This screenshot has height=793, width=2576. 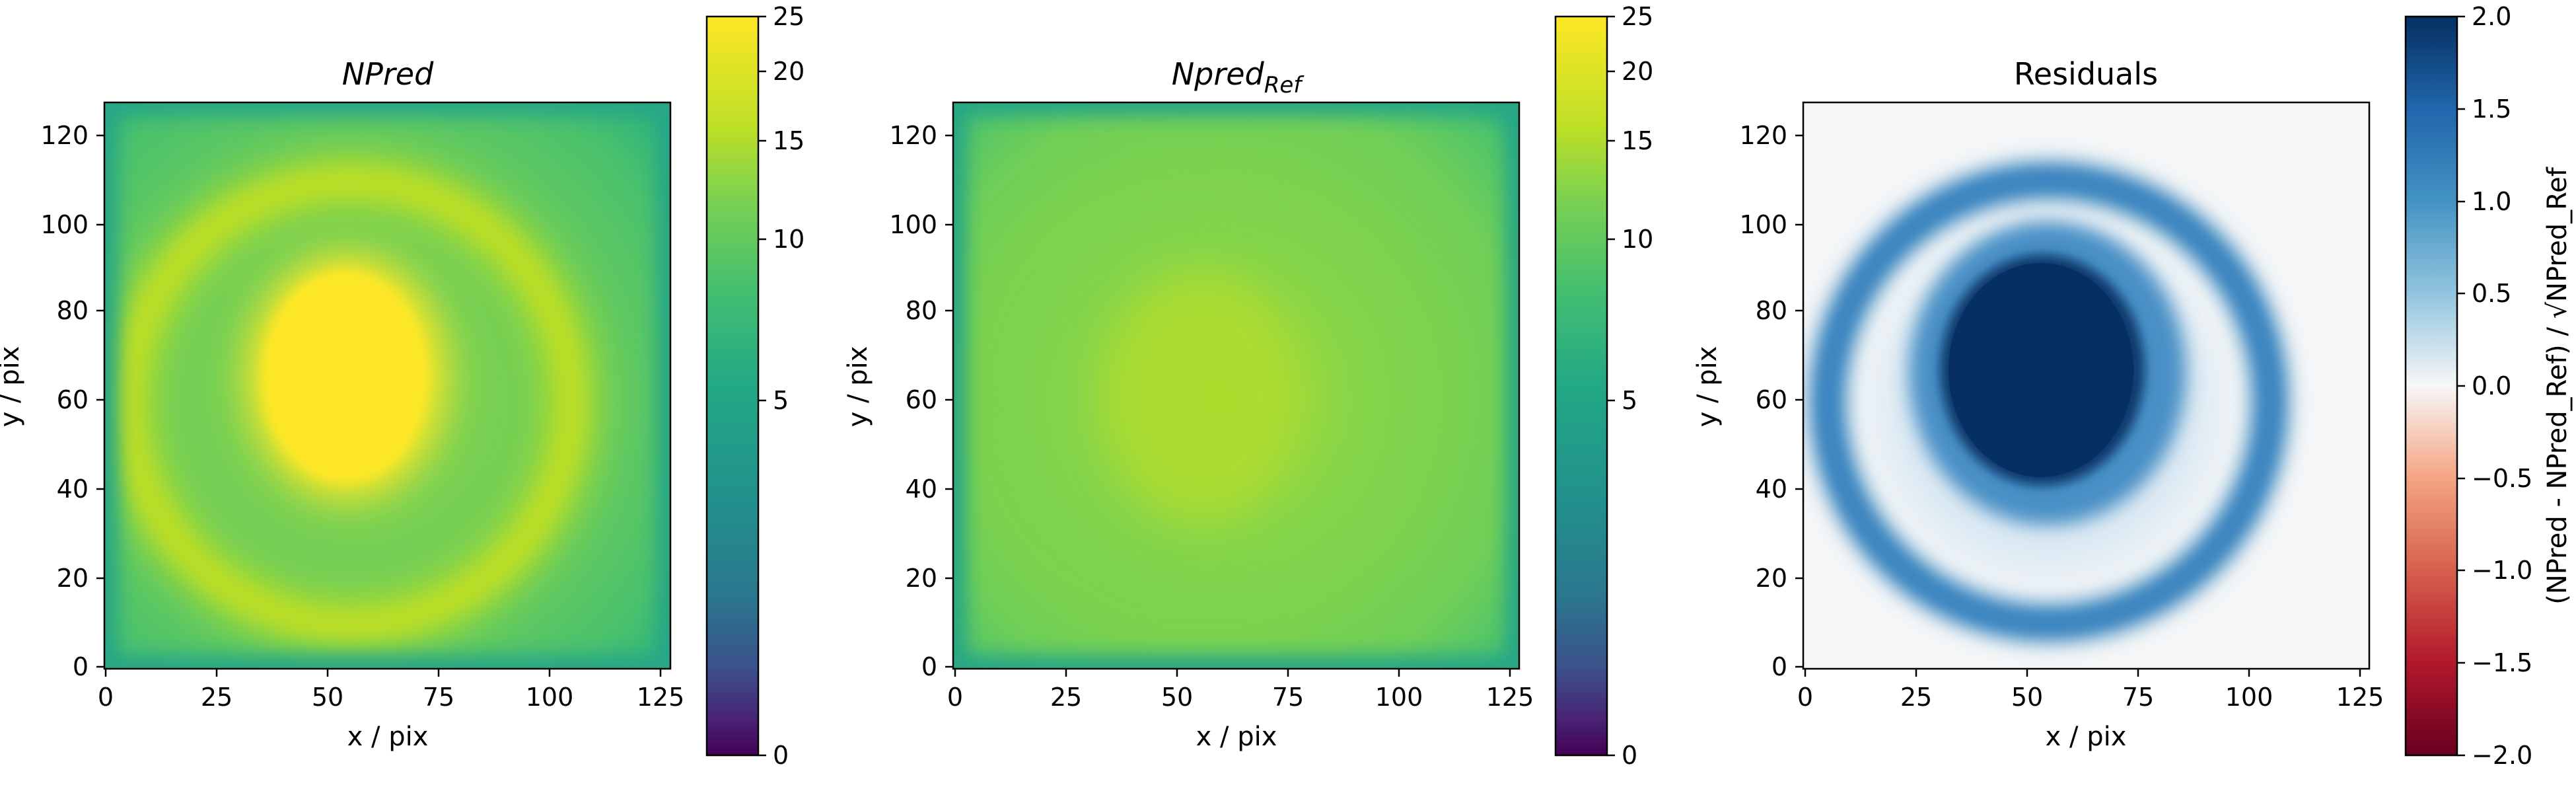 I want to click on colorbar-label: (NPred - NPred_Ref) / √NPred_Ref, so click(x=2558, y=385).